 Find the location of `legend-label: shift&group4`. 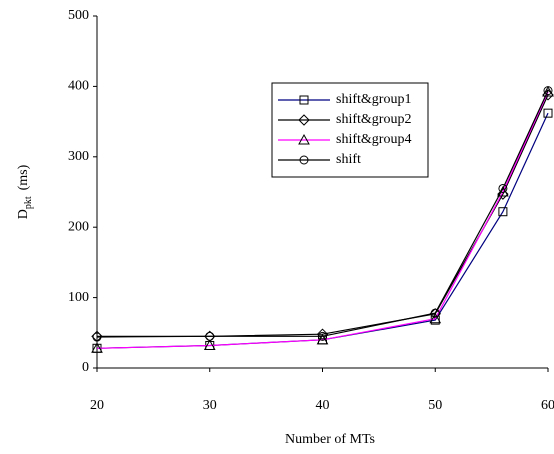

legend-label: shift&group4 is located at coordinates (373, 139).